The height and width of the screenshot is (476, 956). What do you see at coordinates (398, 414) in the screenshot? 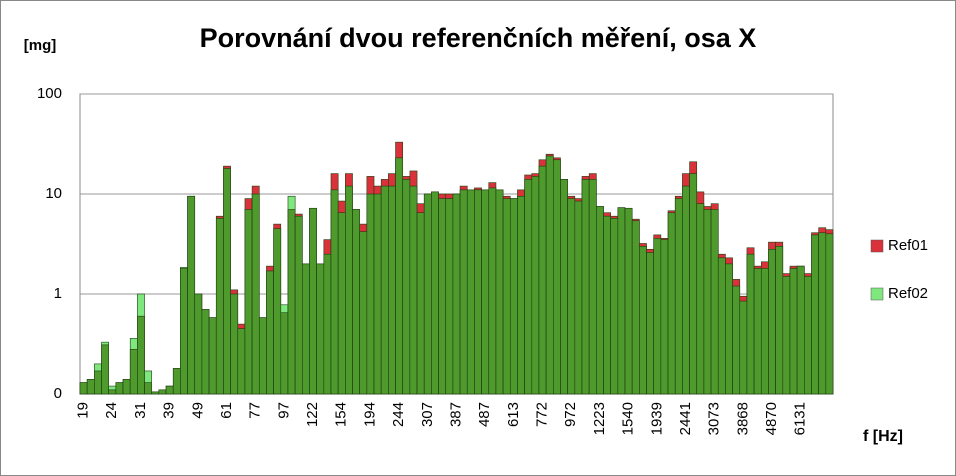
I see `x-tick-label: 244` at bounding box center [398, 414].